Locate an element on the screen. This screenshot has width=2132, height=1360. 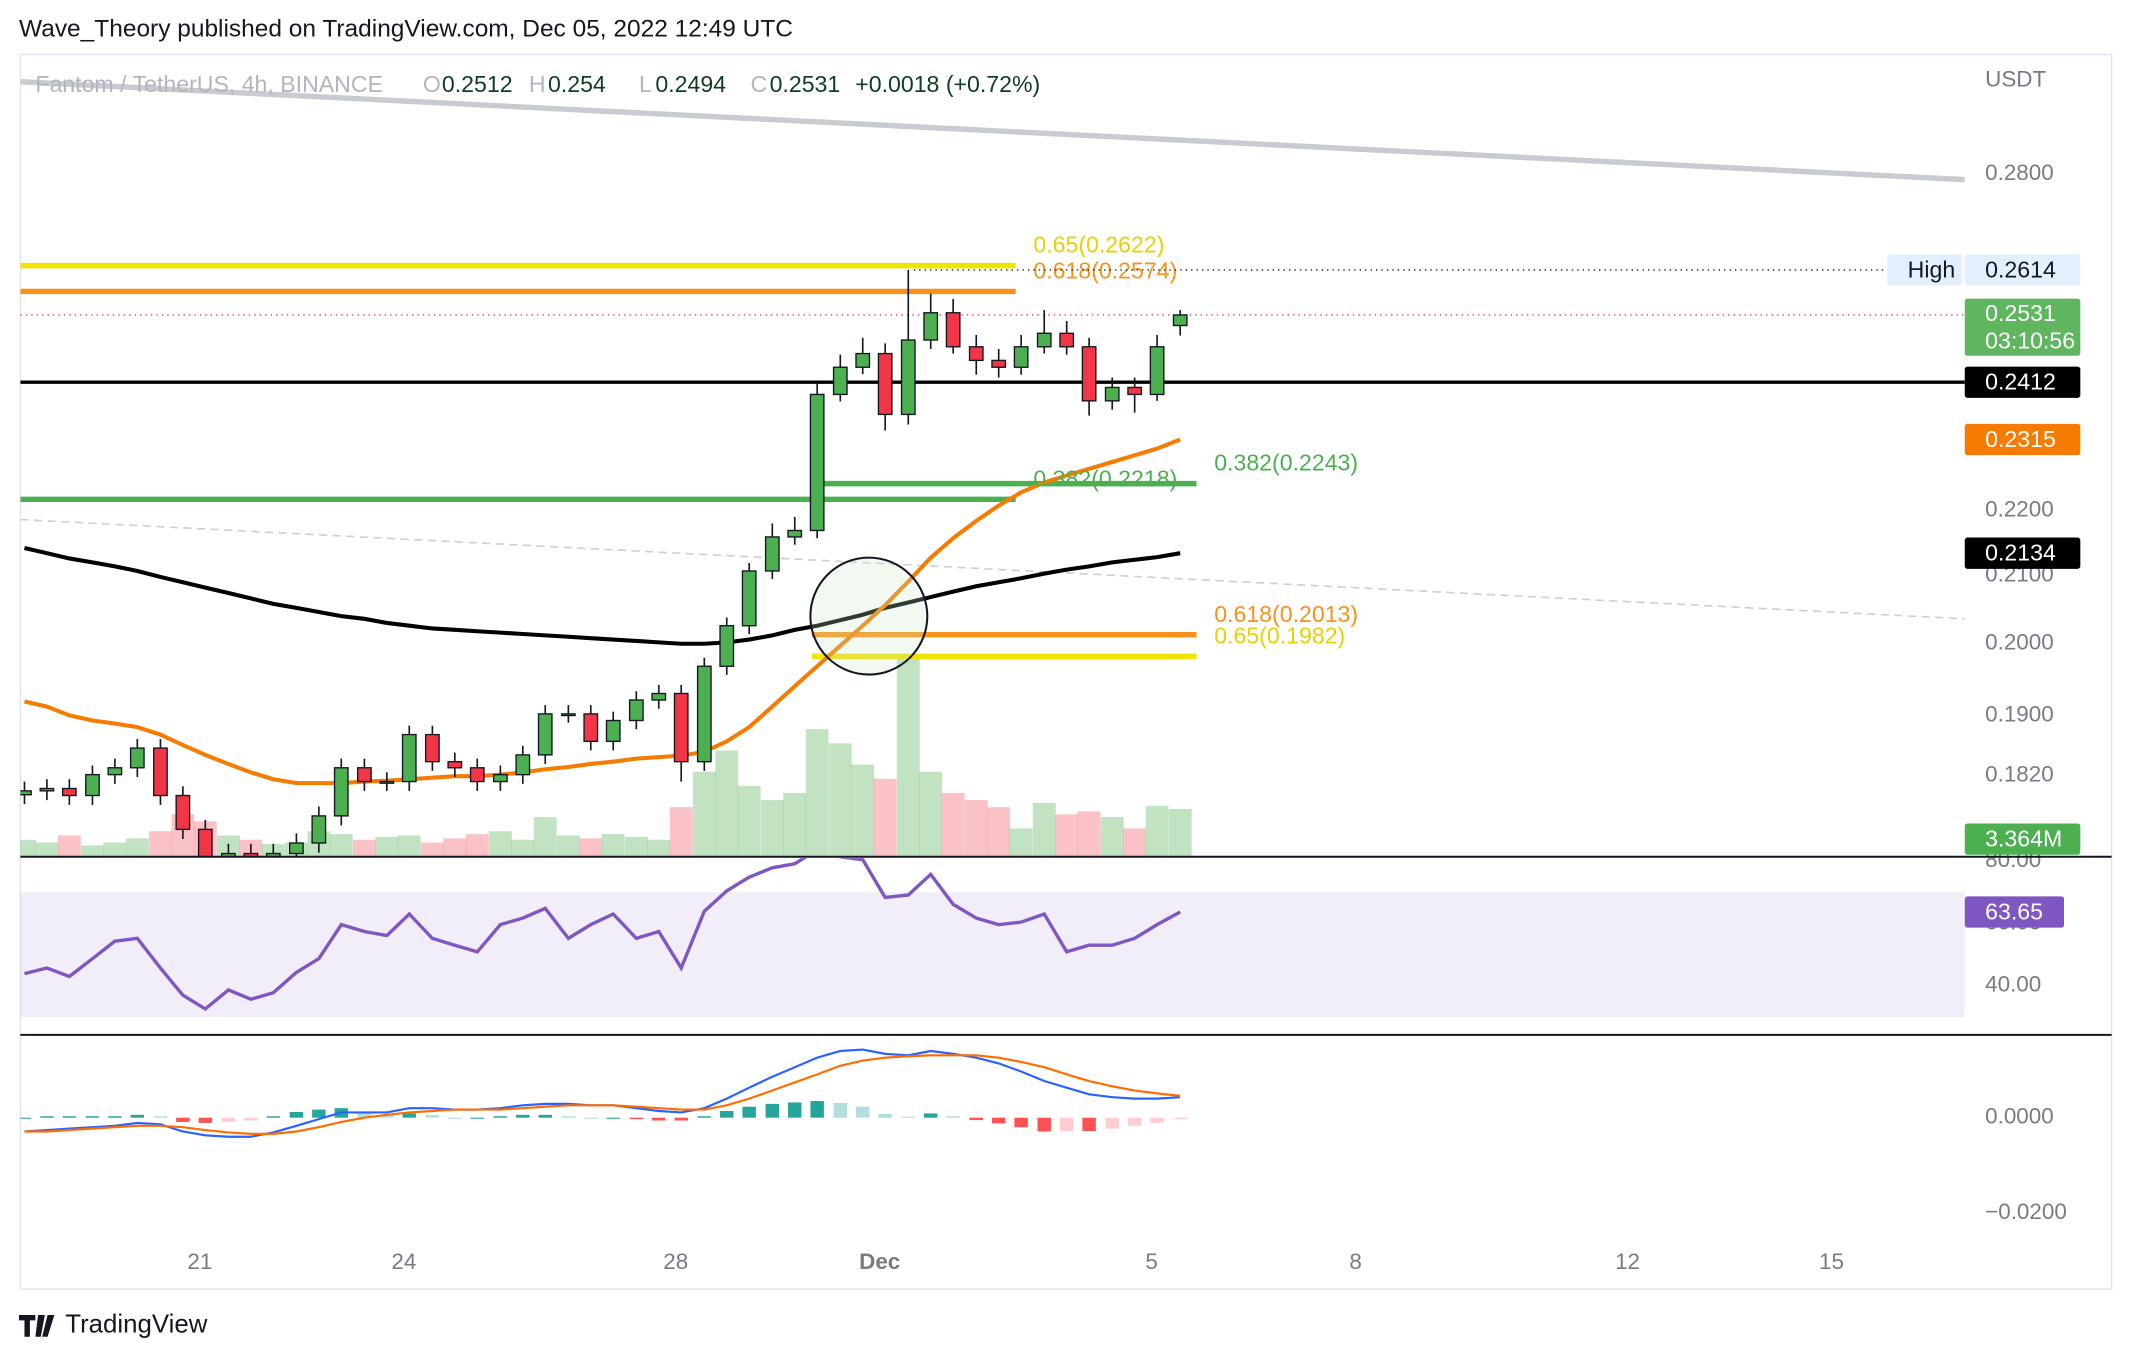
high-price: 0.2614 is located at coordinates (2020, 269).